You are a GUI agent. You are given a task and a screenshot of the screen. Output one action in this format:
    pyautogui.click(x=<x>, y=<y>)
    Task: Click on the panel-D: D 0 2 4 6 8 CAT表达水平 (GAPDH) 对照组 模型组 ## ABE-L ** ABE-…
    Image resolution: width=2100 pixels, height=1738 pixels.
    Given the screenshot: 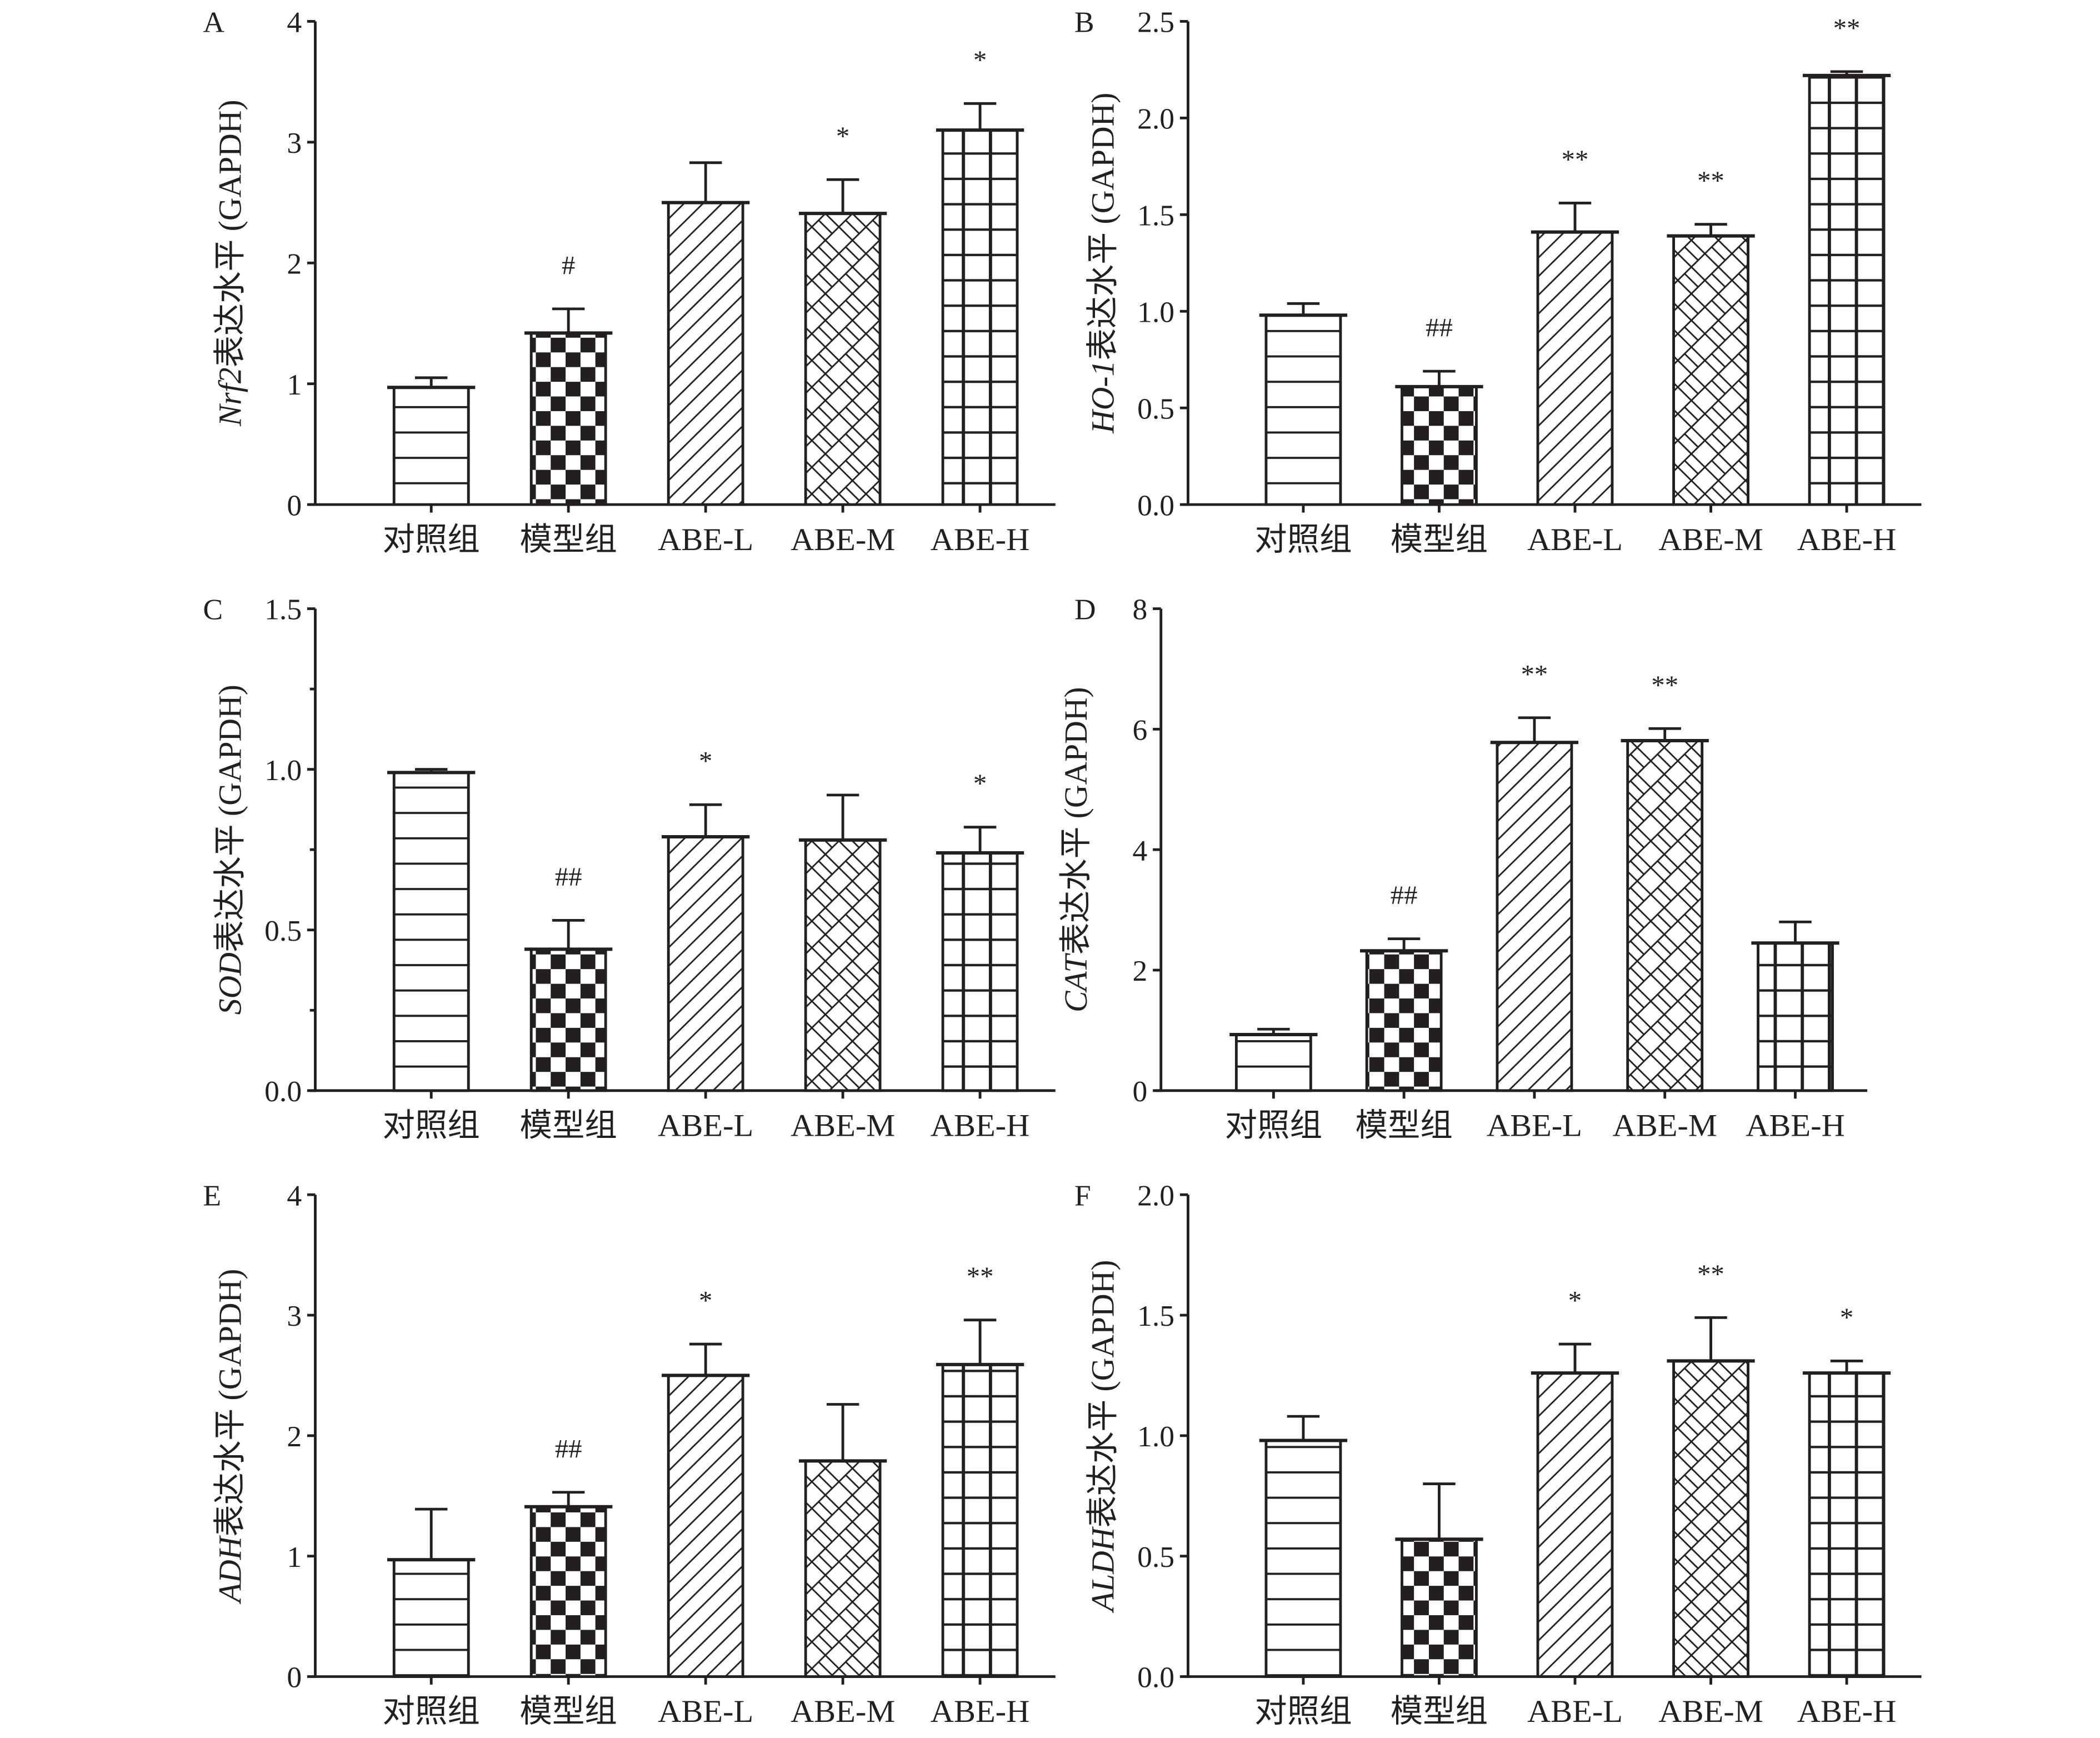 What is the action you would take?
    pyautogui.click(x=1462, y=868)
    